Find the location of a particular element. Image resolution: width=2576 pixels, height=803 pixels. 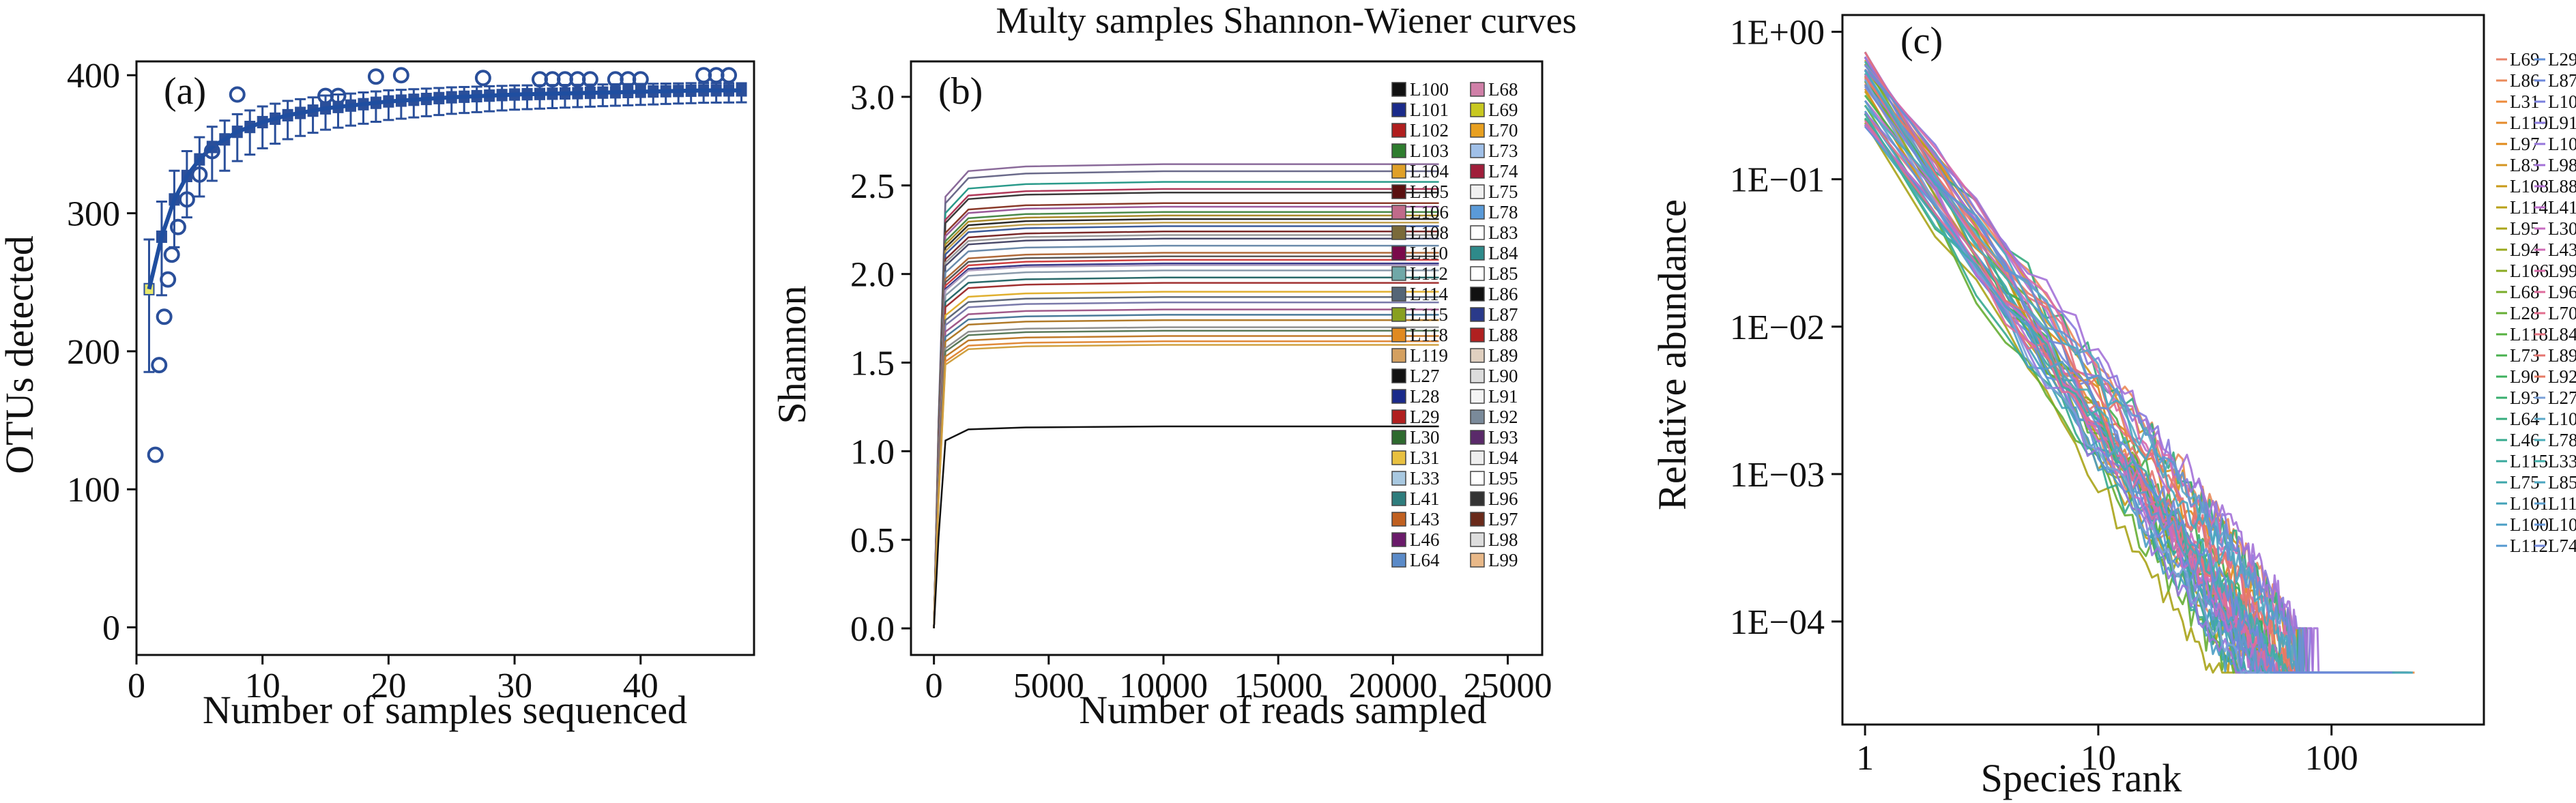

legend-label: L68 is located at coordinates (1503, 89).